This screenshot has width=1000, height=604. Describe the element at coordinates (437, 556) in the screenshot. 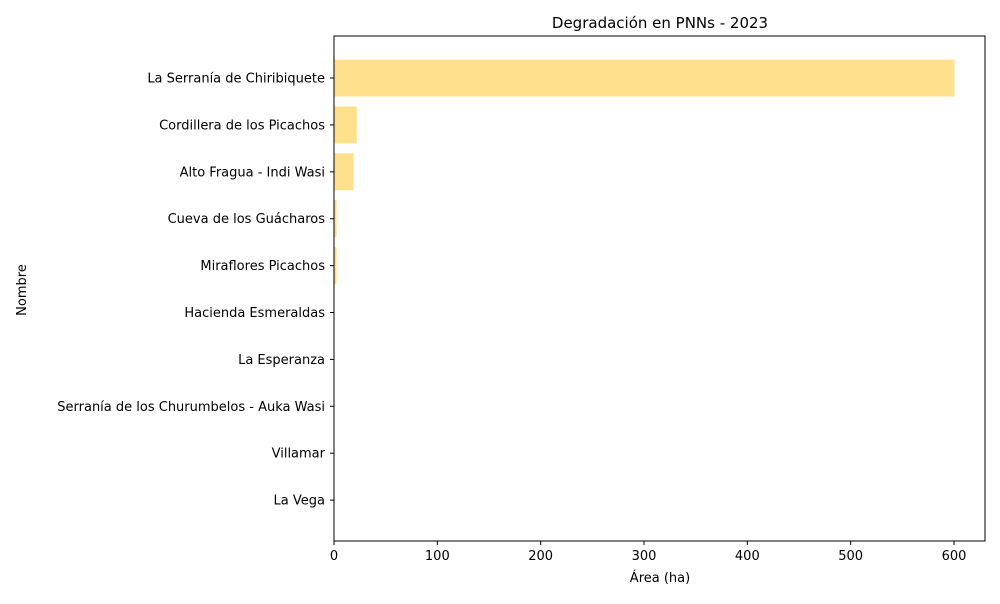

I see `x-tick-label: 100` at that location.